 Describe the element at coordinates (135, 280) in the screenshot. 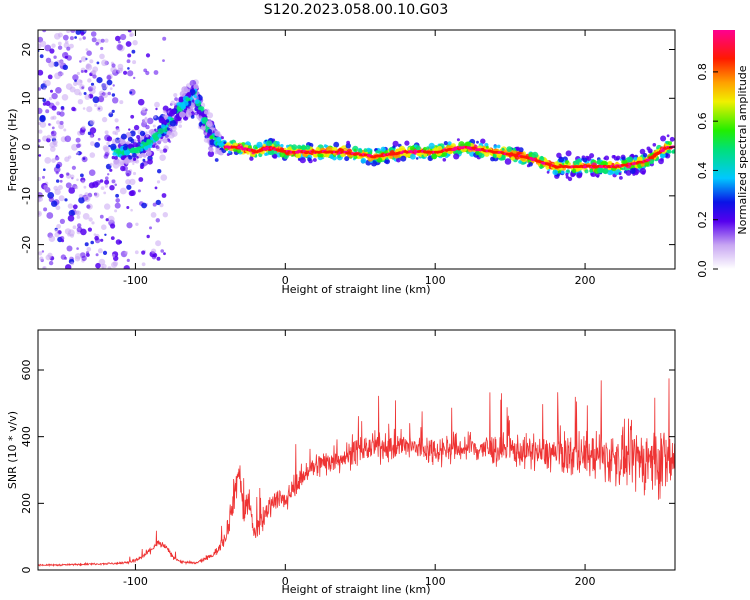

I see `spectrogram-xtick-label: -100` at that location.